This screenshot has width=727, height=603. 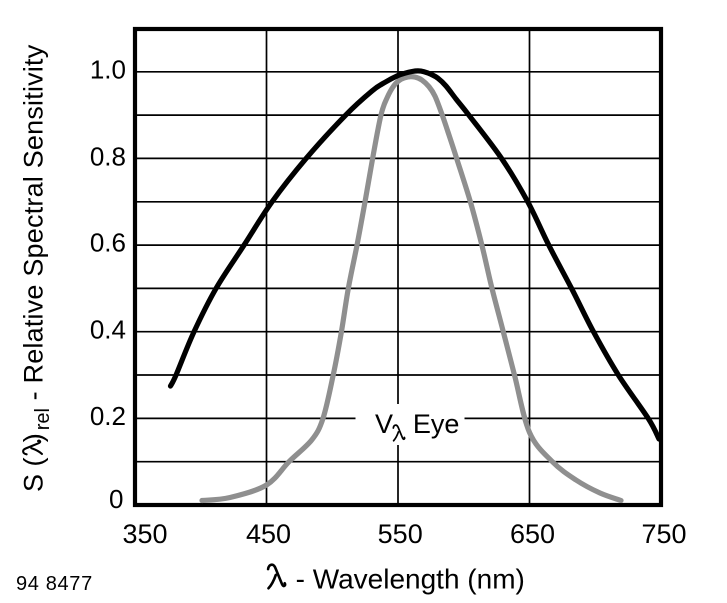 What do you see at coordinates (663, 534) in the screenshot?
I see `svg-text: 750` at bounding box center [663, 534].